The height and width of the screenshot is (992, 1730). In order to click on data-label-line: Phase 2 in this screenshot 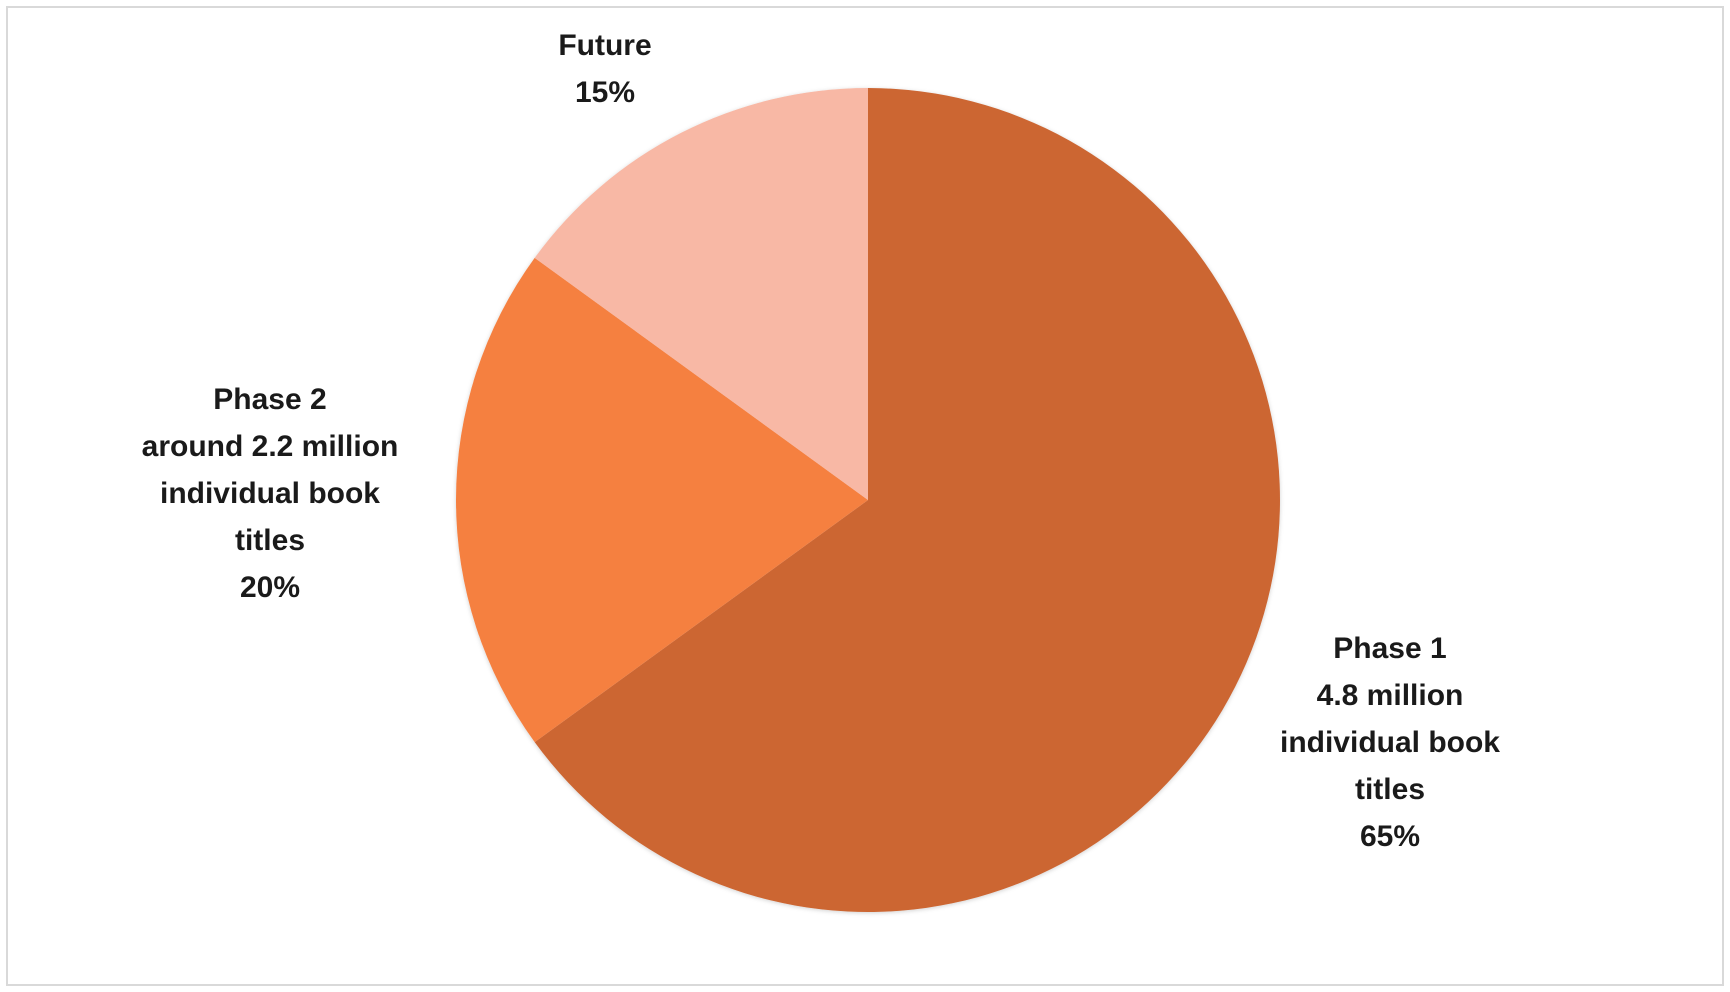, I will do `click(269, 399)`.